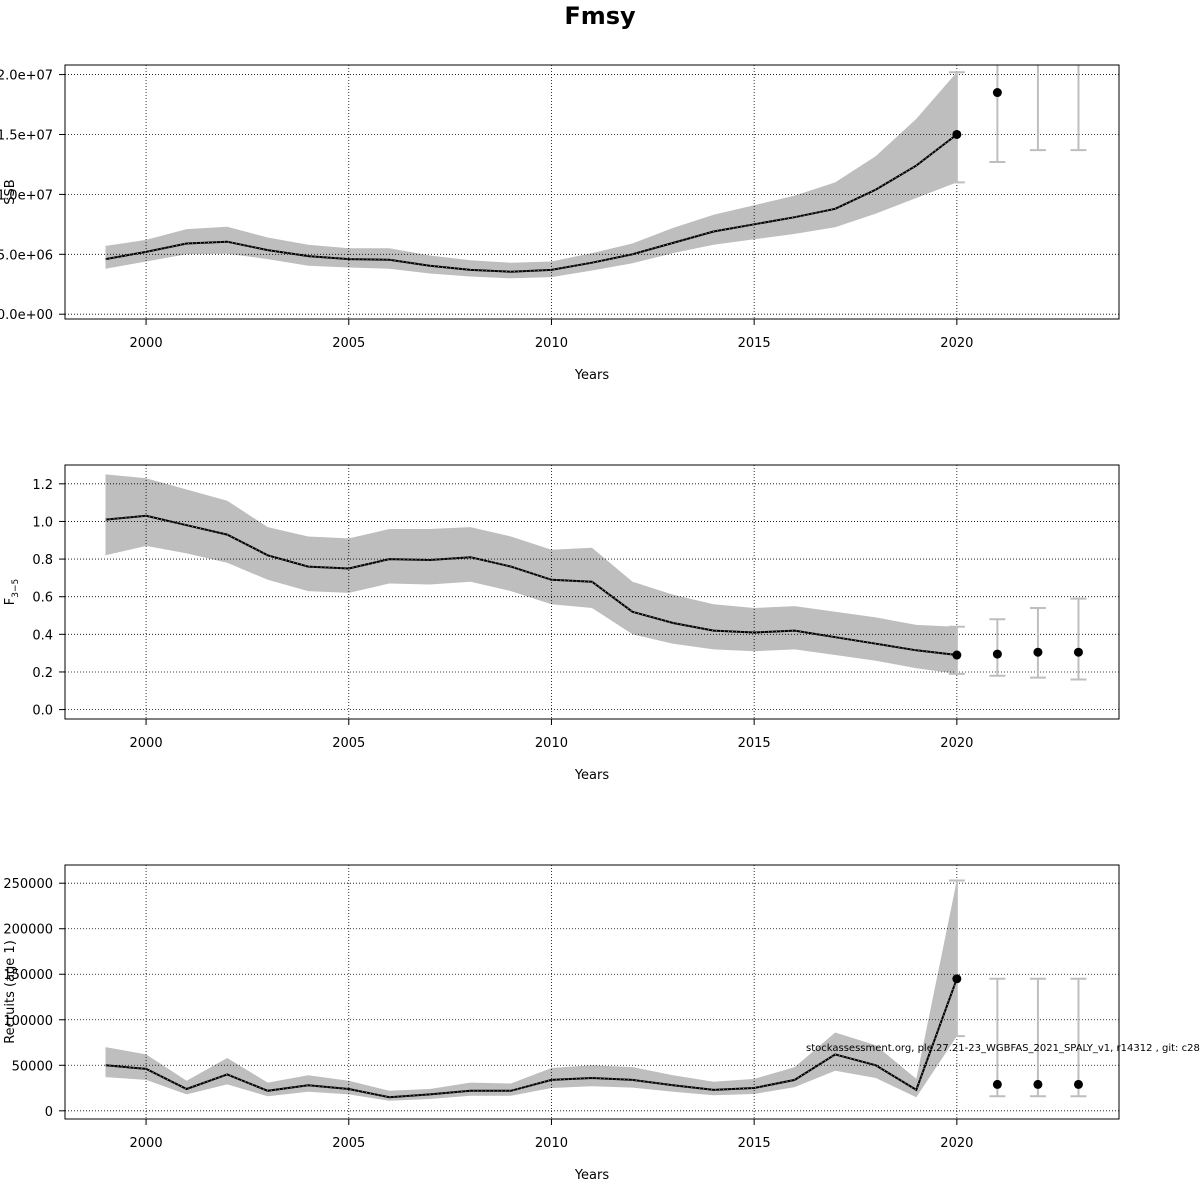 Image resolution: width=1200 pixels, height=1200 pixels. Describe the element at coordinates (26, 135) in the screenshot. I see `ytick-label-1.5e+07: 1.5e+07` at that location.